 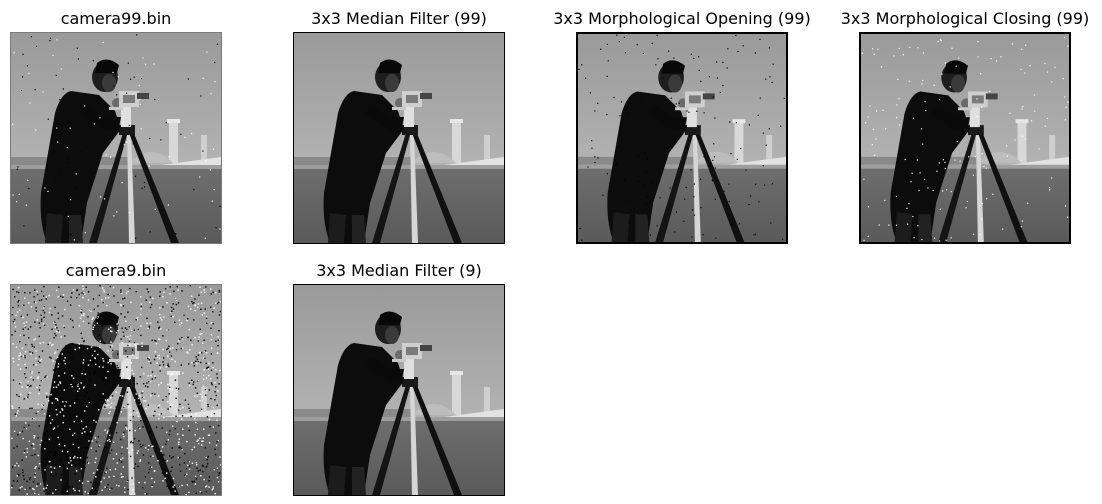 What do you see at coordinates (131, 271) in the screenshot?
I see `panel-title: camera9.bin` at bounding box center [131, 271].